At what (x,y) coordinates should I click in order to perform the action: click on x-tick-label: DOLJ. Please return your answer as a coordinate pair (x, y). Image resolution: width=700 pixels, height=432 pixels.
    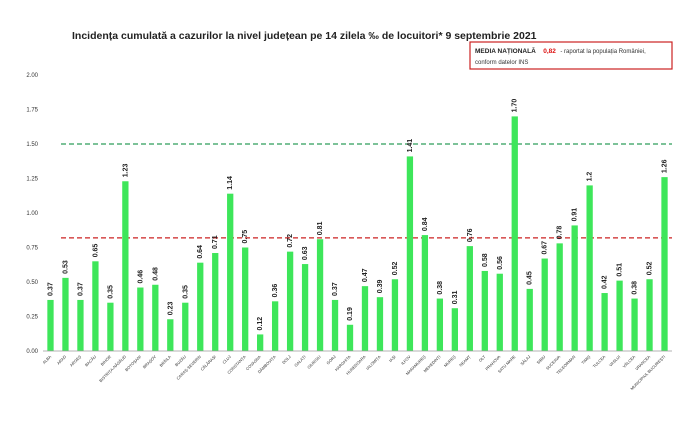
    Looking at the image, I should click on (286, 359).